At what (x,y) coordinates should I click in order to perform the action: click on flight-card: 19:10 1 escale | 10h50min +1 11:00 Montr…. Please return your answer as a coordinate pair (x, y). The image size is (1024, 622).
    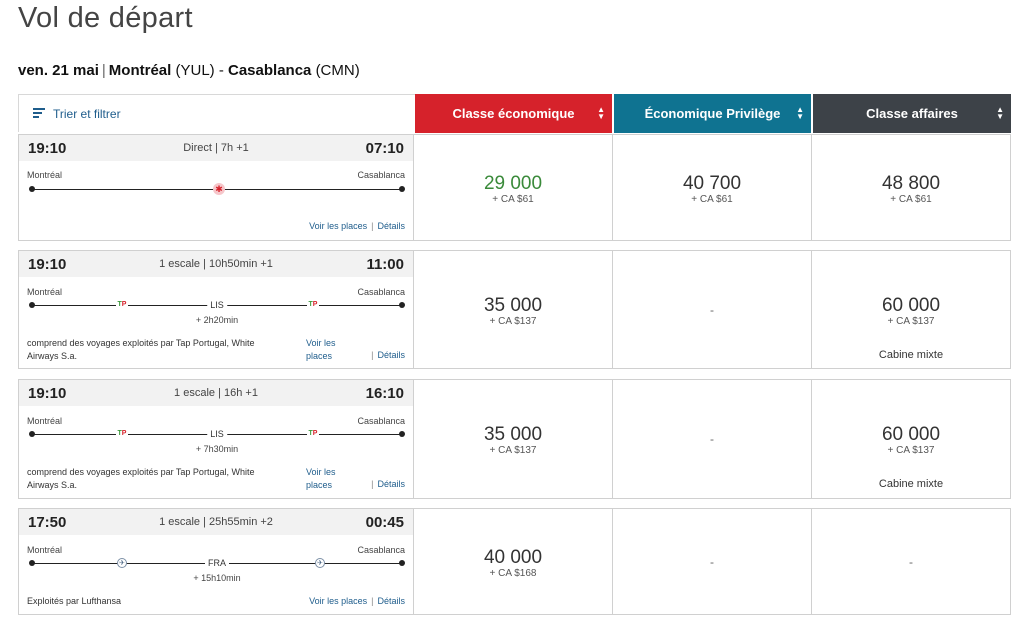
    Looking at the image, I should click on (216, 309).